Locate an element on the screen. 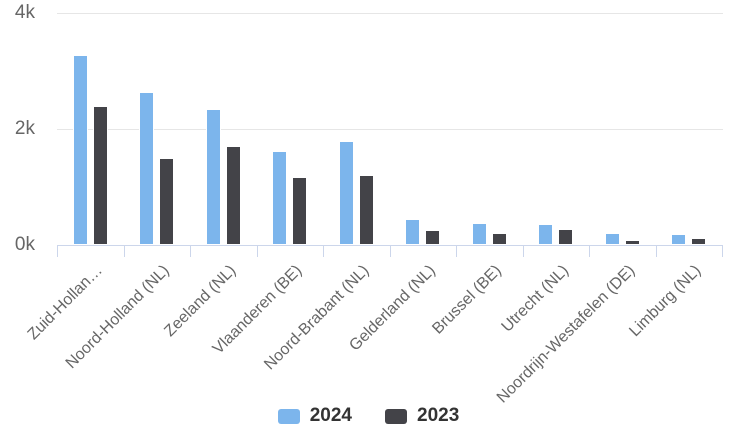 The height and width of the screenshot is (442, 737). legend-label-2024: 2024 is located at coordinates (330, 415).